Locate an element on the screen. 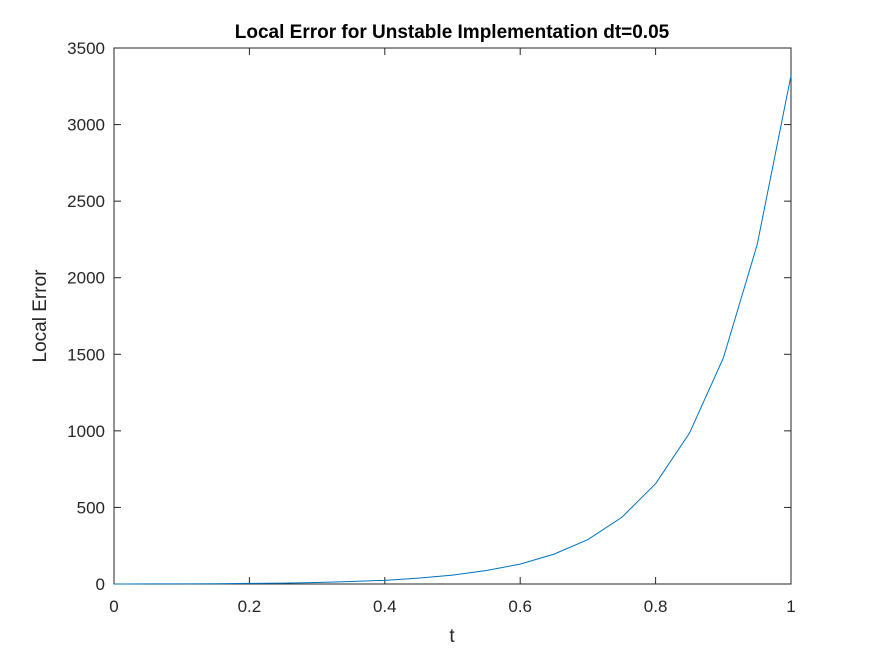 The height and width of the screenshot is (656, 875). y-tick-label: 2500 is located at coordinates (86, 201).